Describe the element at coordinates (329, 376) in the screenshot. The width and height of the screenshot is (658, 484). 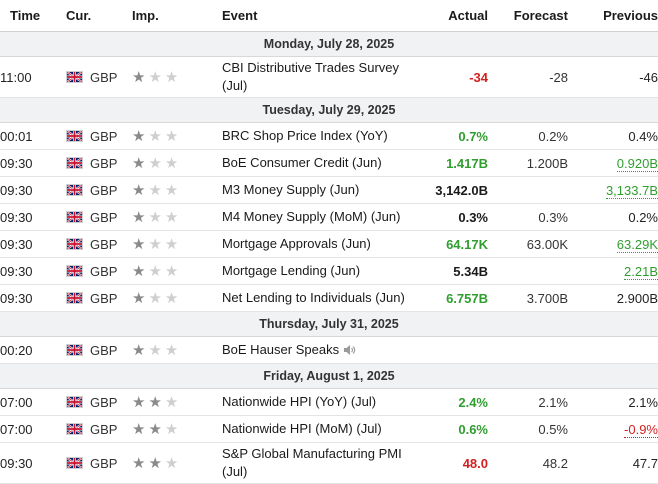
I see `date-label: Friday, August 1, 2025` at that location.